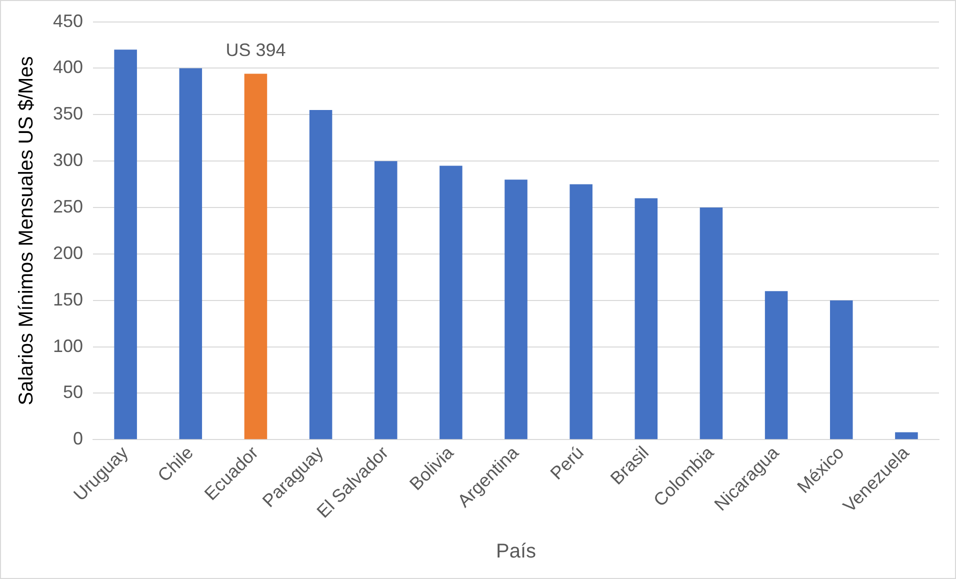 The image size is (956, 579). I want to click on y-tick-label: 300, so click(68, 160).